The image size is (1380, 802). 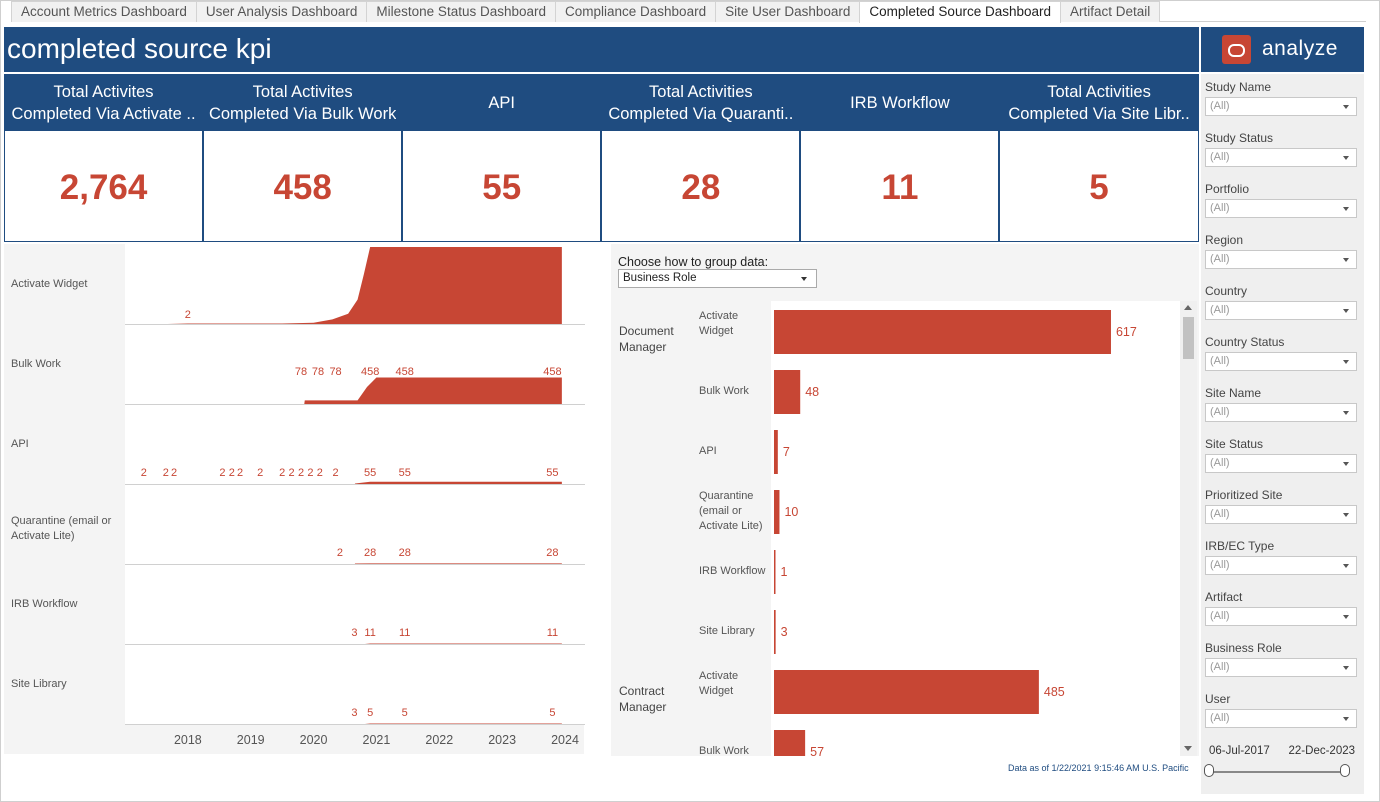 I want to click on kpi-title-line2: Completed Via Activate .., so click(x=103, y=114).